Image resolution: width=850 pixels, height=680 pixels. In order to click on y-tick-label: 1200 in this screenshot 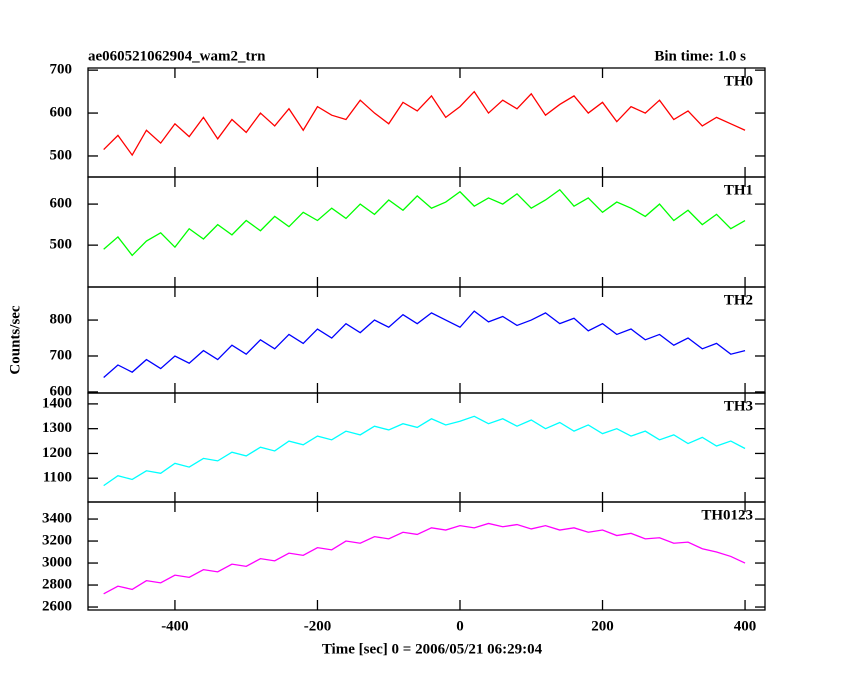, I will do `click(57, 453)`.